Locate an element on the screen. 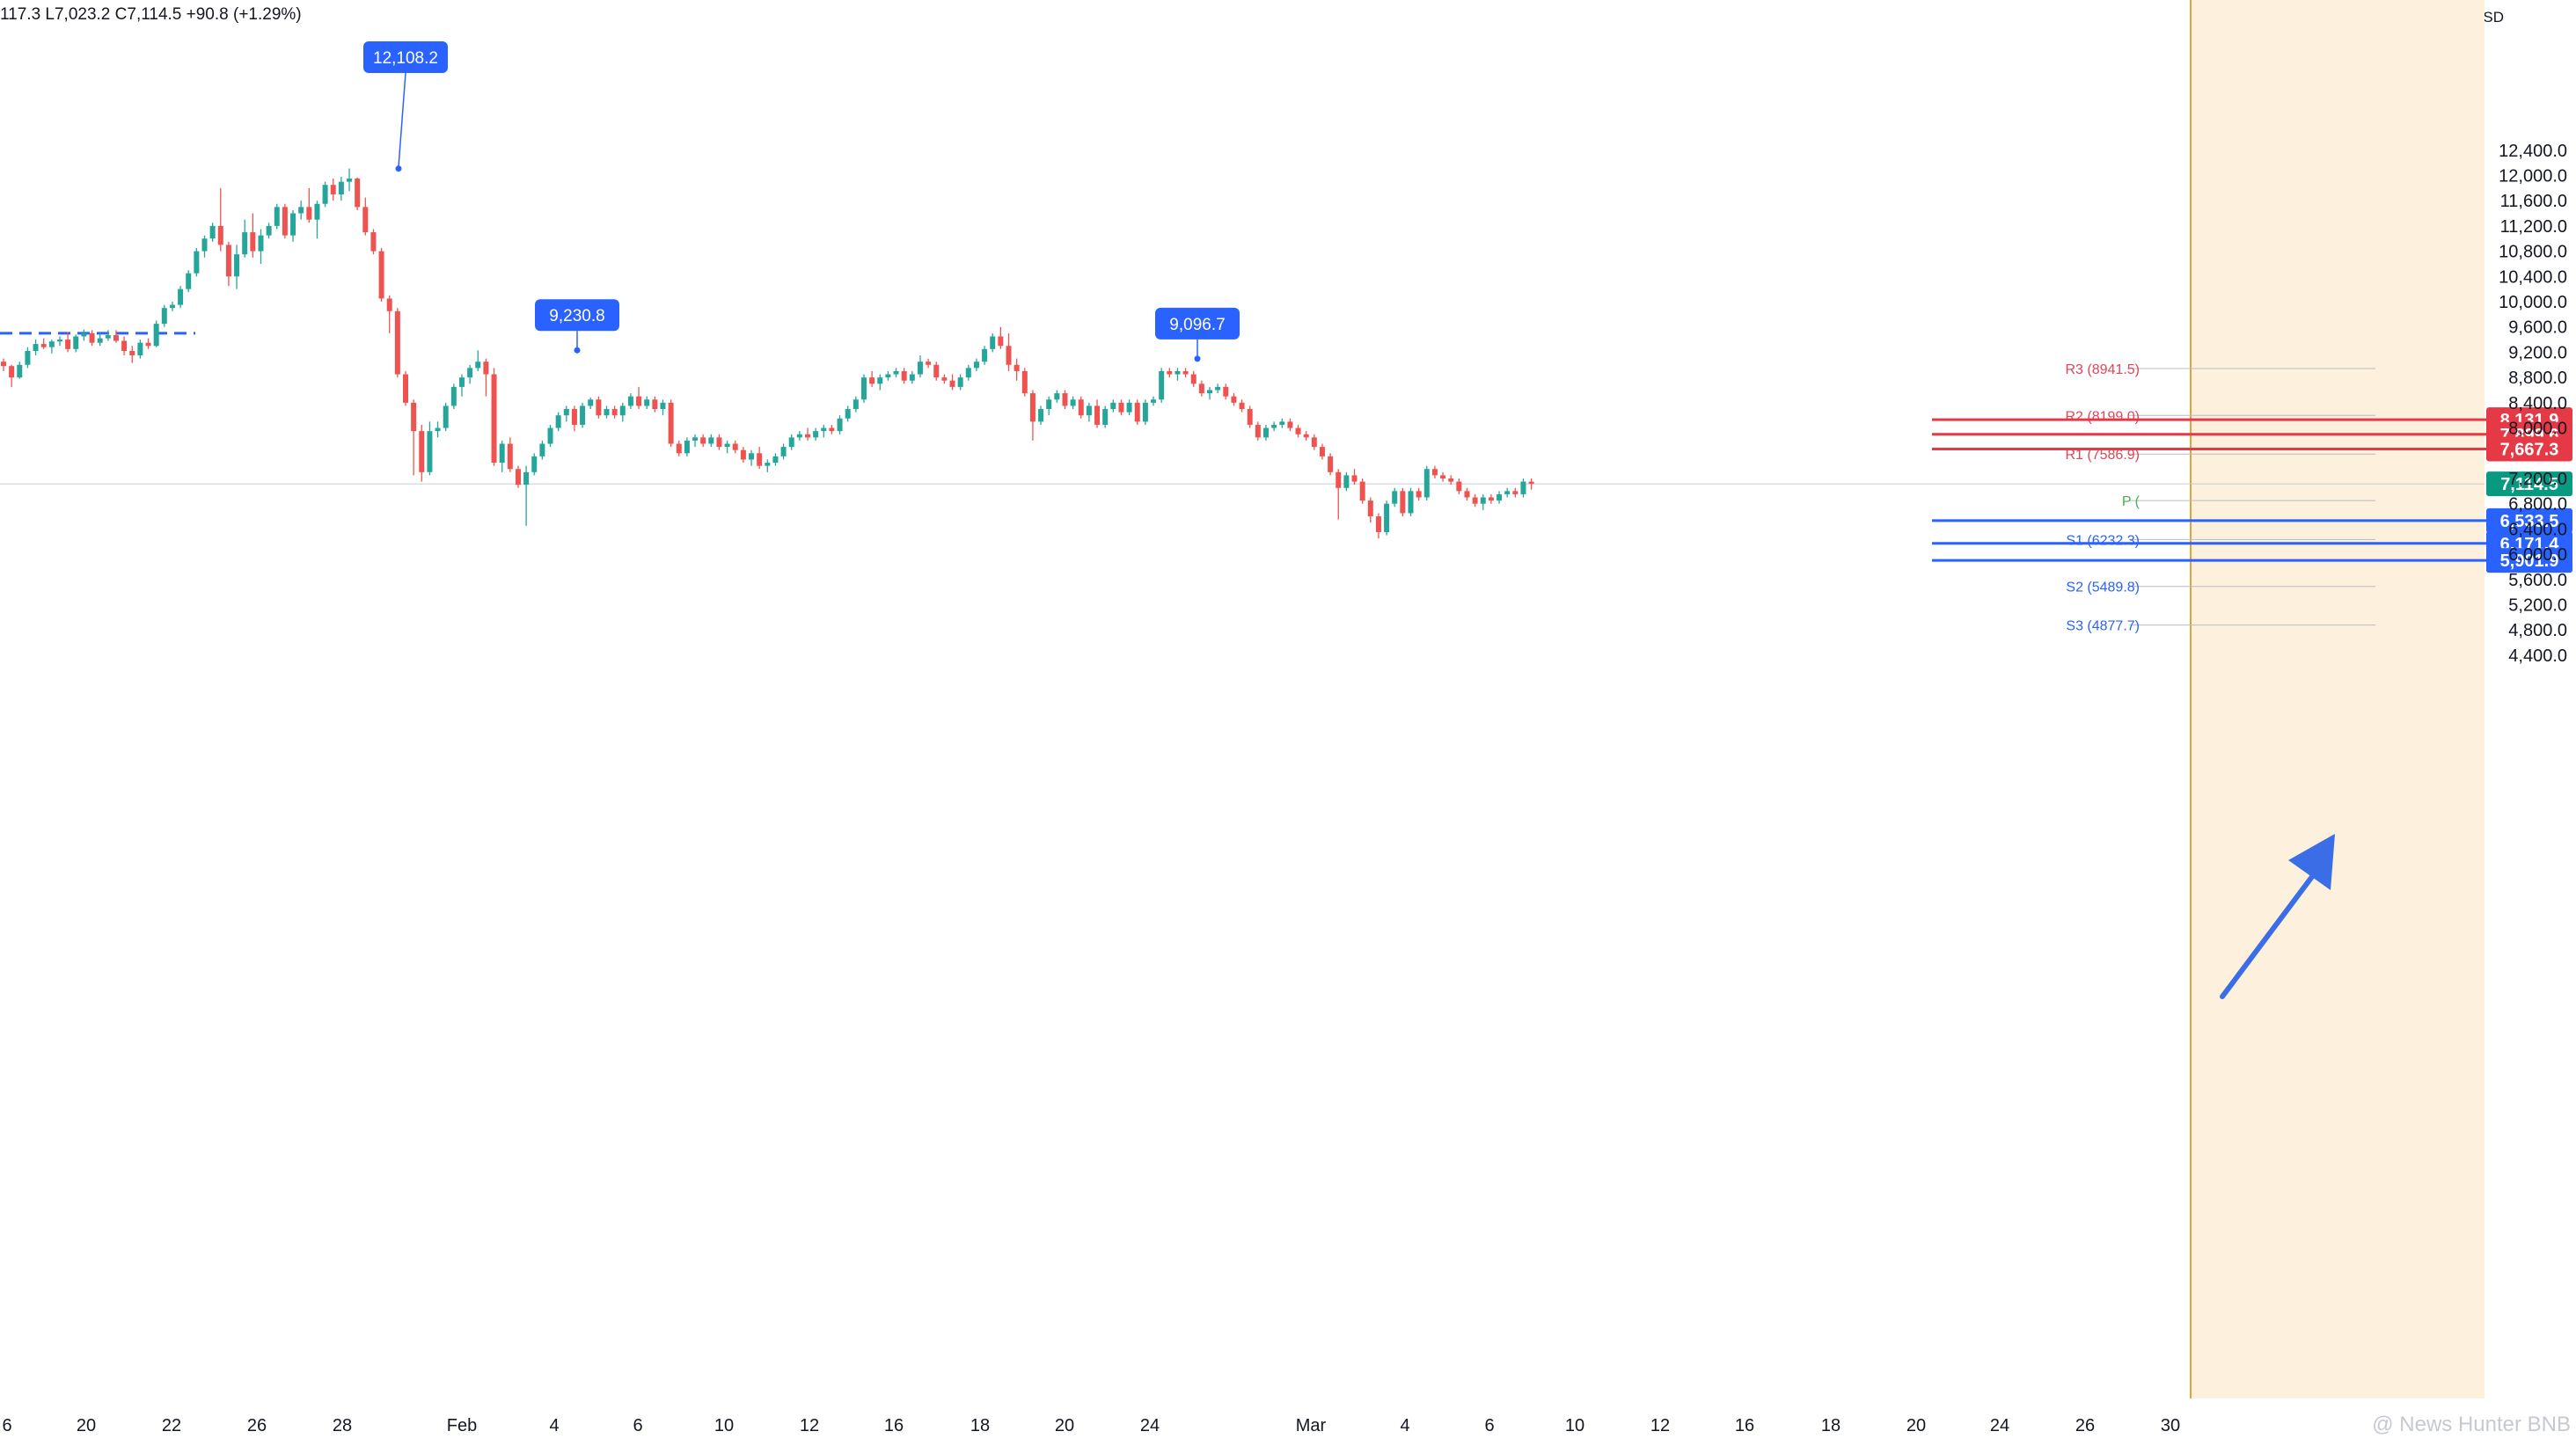 The image size is (2576, 1446). x-tick-label: 30 is located at coordinates (2170, 1425).